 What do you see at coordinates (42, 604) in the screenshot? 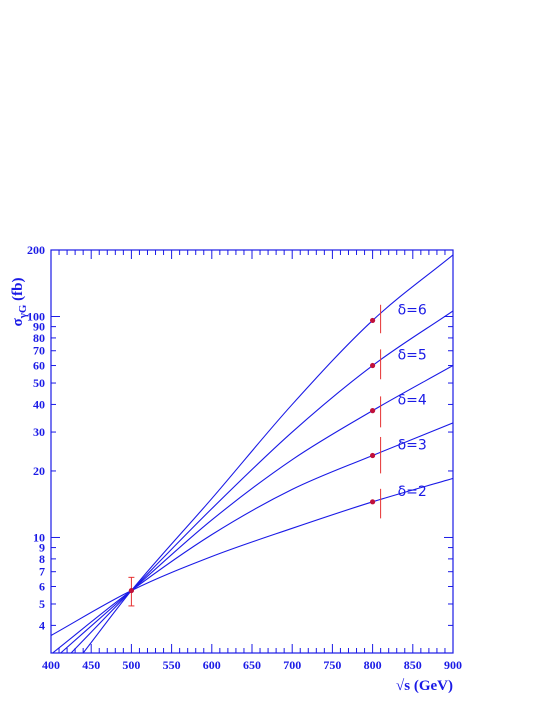
I see `y-tick-label: 5` at bounding box center [42, 604].